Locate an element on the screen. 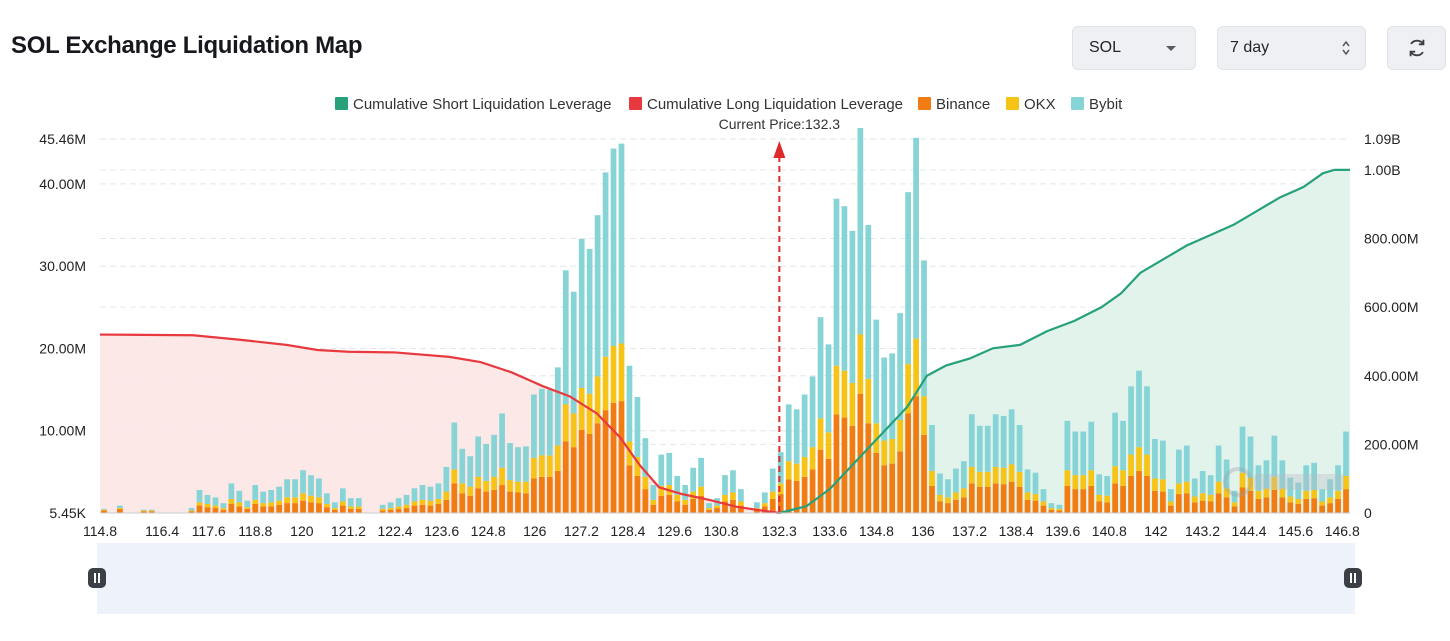  range-slider is located at coordinates (725, 578).